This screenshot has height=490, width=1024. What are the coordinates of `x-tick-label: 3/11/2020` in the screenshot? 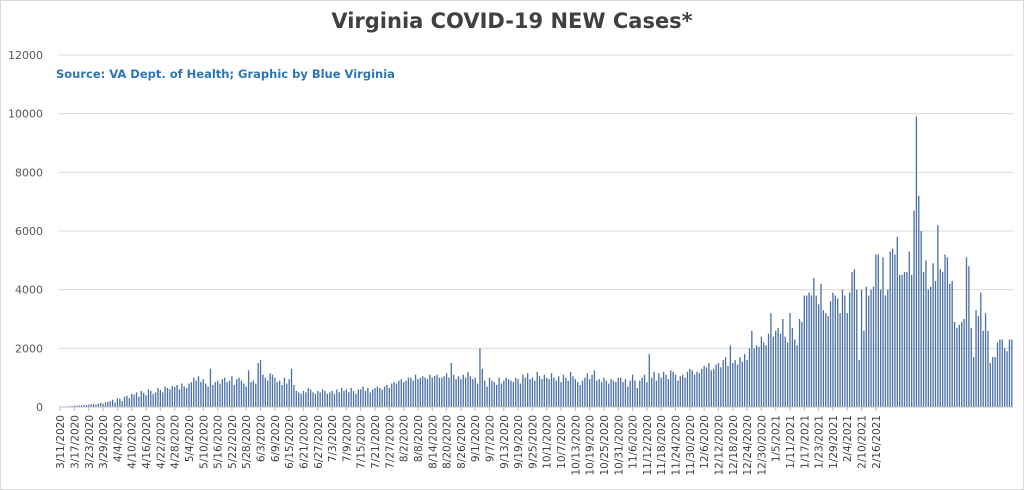 It's located at (61, 442).